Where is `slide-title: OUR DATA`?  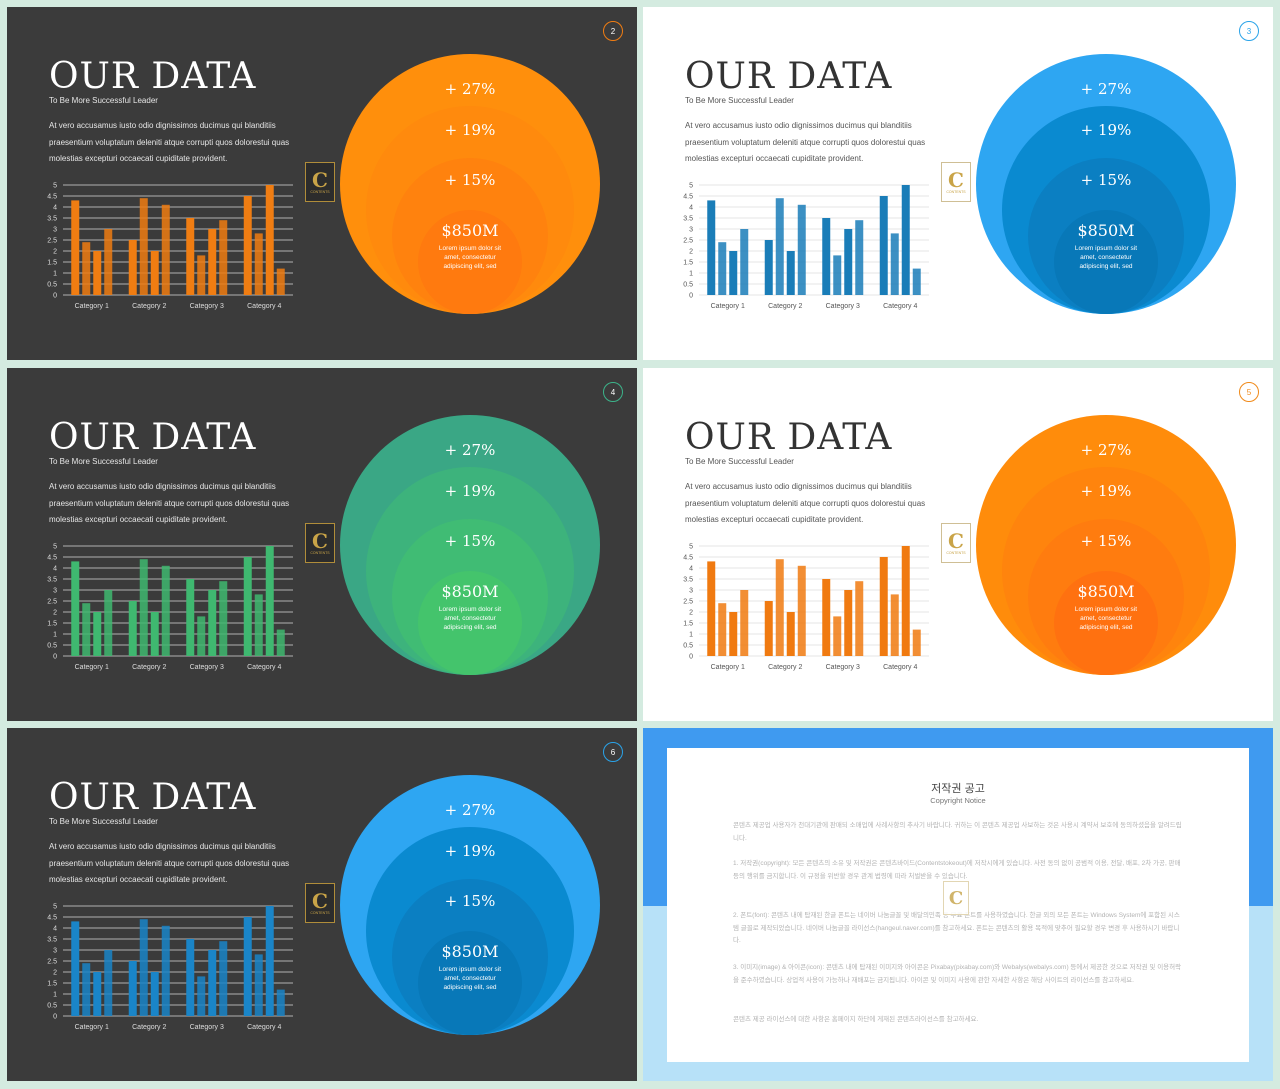 slide-title: OUR DATA is located at coordinates (153, 76).